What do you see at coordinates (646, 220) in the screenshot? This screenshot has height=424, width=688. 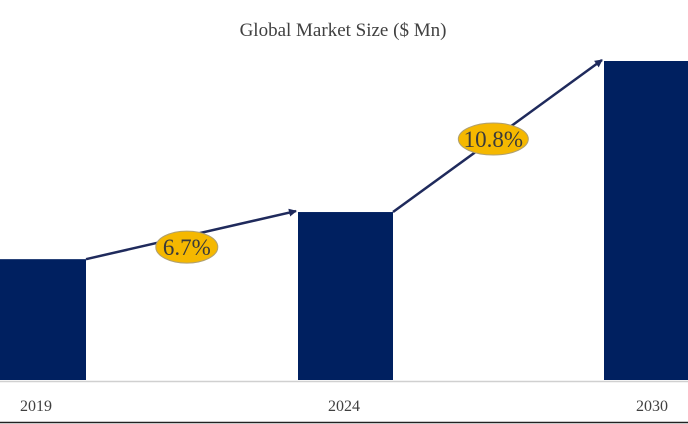 I see `bar-2030` at bounding box center [646, 220].